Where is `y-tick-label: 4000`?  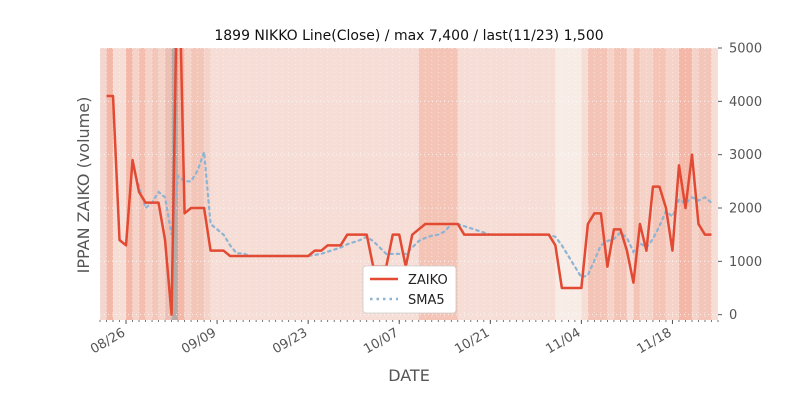 y-tick-label: 4000 is located at coordinates (745, 102).